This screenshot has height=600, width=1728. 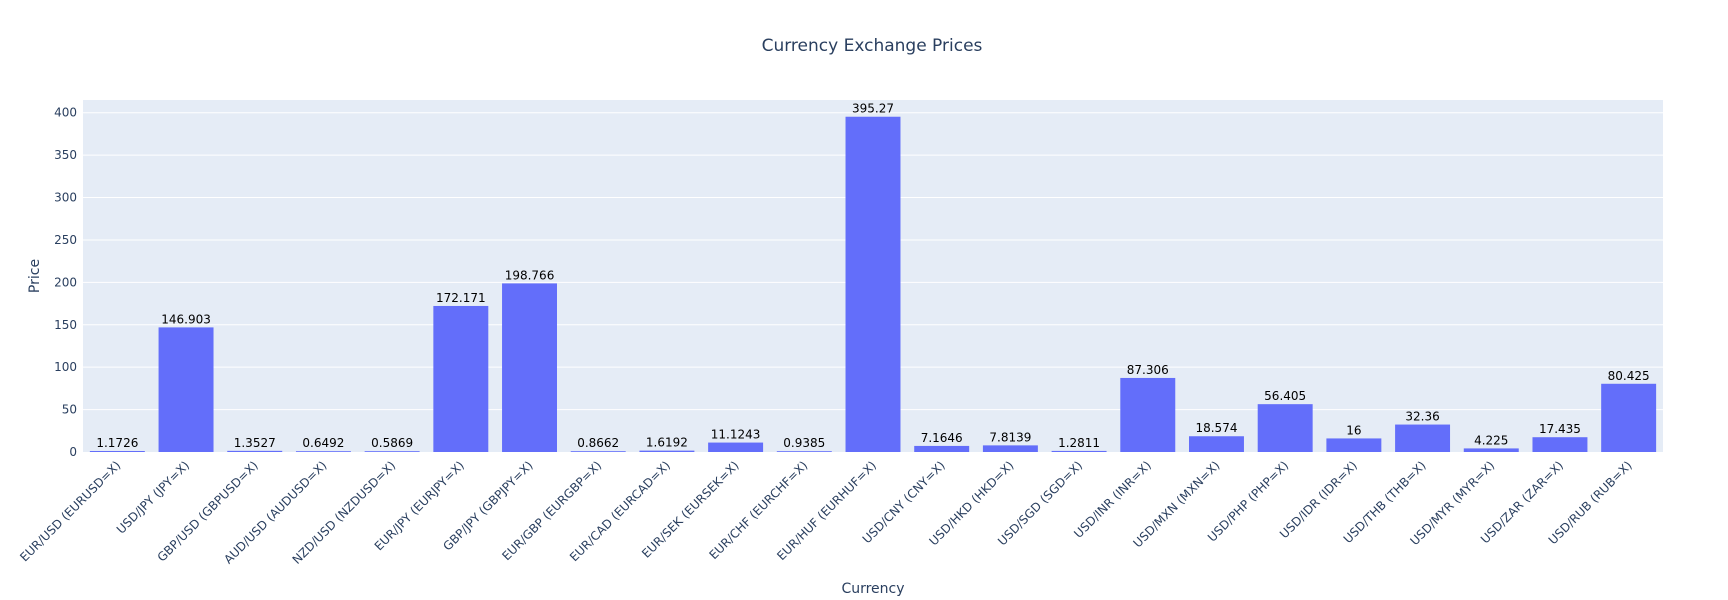 What do you see at coordinates (255, 443) in the screenshot?
I see `bar-value-label: 1.3527` at bounding box center [255, 443].